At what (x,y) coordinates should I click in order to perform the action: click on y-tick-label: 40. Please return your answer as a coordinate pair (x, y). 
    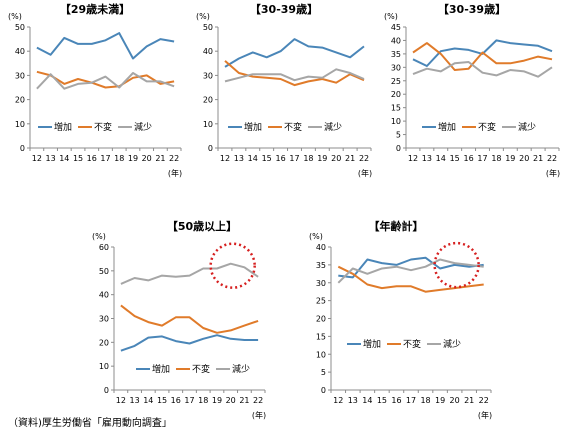
    Looking at the image, I should click on (20, 51).